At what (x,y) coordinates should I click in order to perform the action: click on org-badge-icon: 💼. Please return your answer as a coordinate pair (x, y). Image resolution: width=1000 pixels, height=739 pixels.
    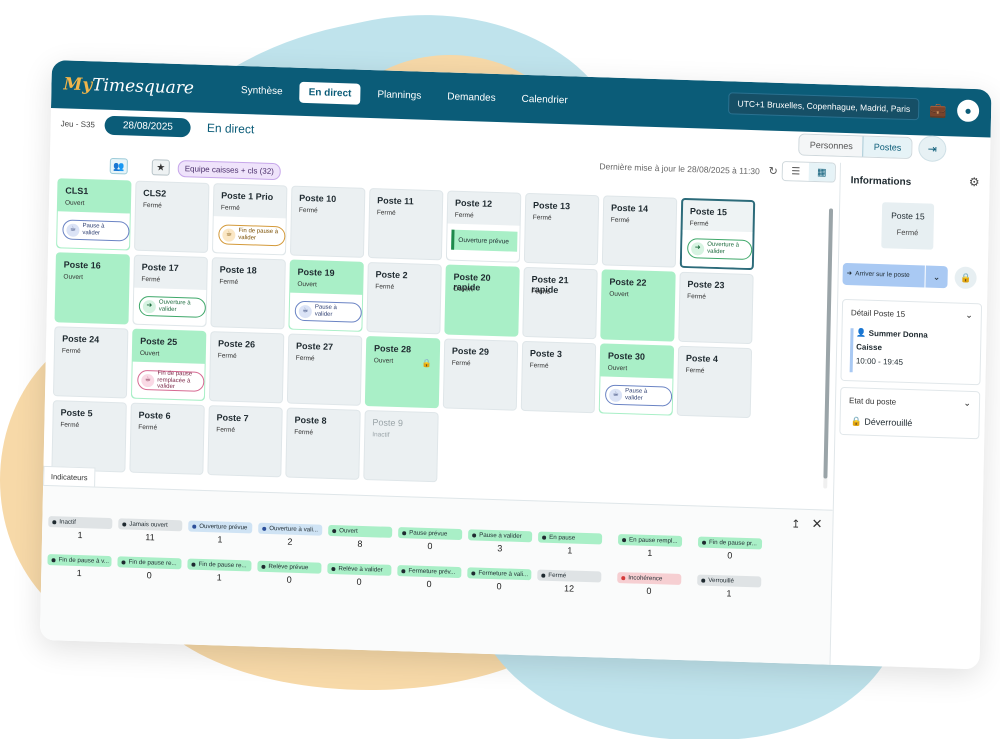
    Looking at the image, I should click on (938, 109).